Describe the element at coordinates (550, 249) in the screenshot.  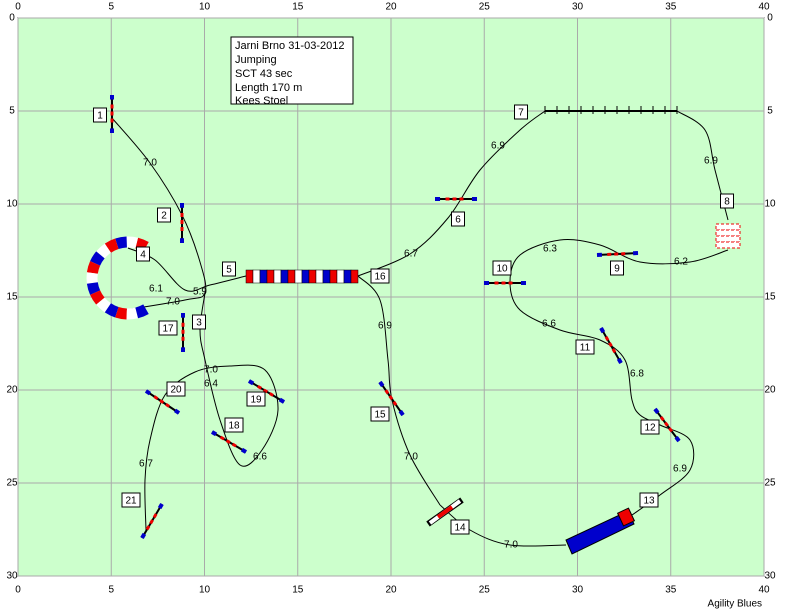
I see `distance-label: 6.3` at that location.